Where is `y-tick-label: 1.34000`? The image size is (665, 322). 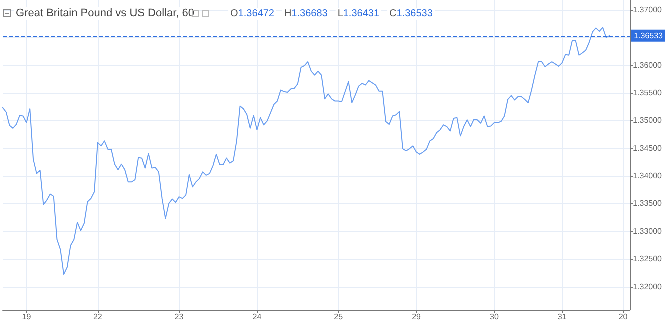 y-tick-label: 1.34000 is located at coordinates (648, 176).